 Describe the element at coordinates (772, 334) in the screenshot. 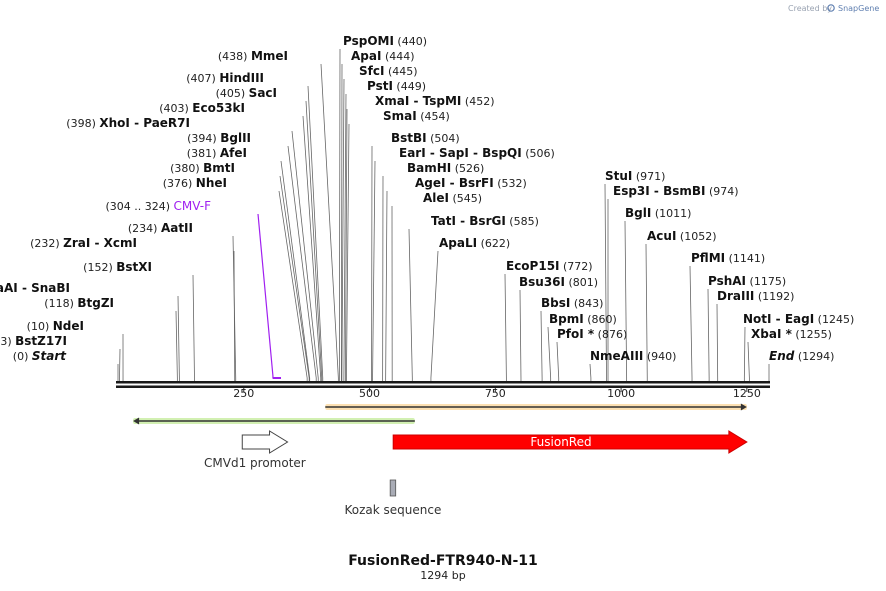

I see `enzyme-name: XbaI *` at that location.